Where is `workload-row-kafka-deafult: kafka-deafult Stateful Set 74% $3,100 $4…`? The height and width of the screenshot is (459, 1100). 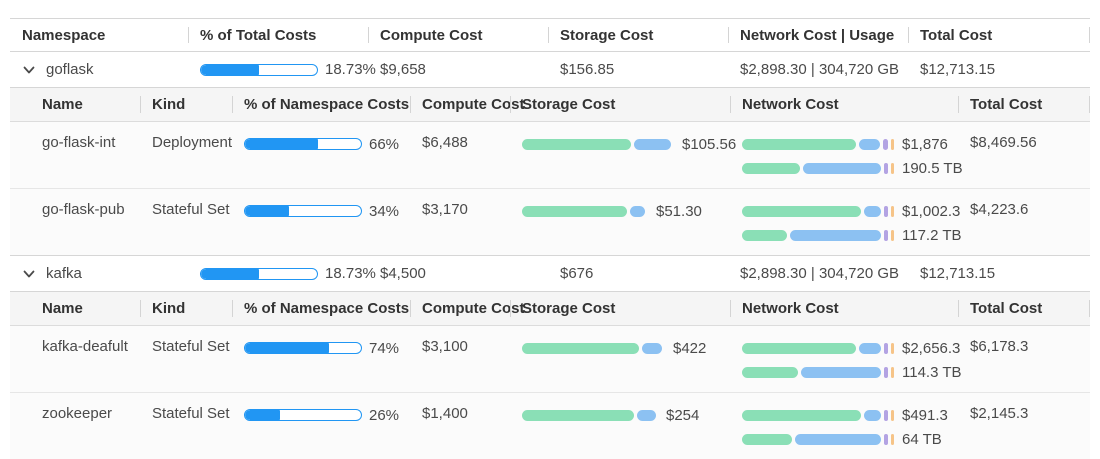
workload-row-kafka-deafult: kafka-deafult Stateful Set 74% $3,100 $4… is located at coordinates (550, 359).